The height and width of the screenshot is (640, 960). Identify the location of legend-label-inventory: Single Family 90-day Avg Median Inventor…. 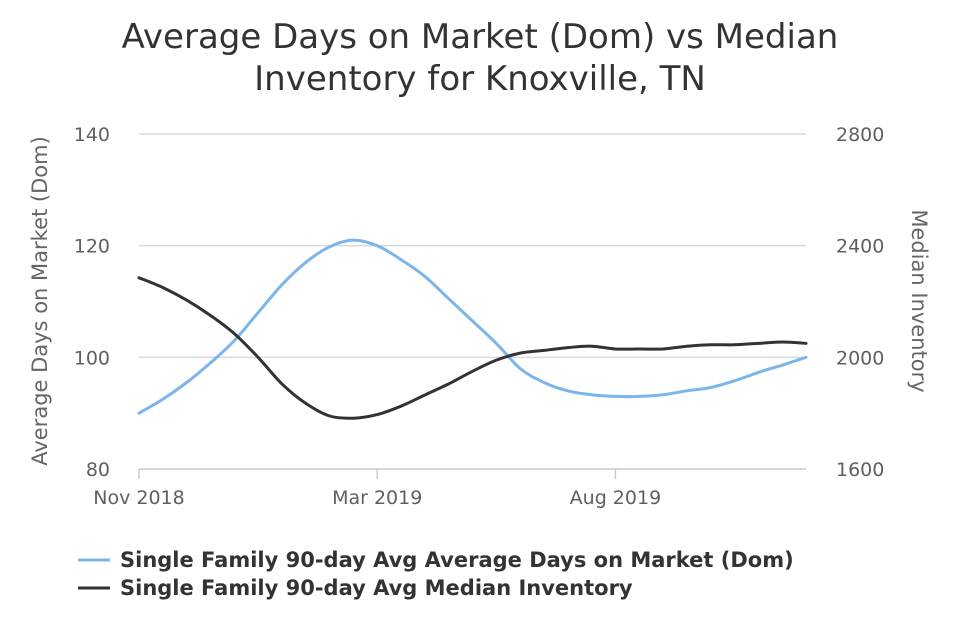
(376, 588).